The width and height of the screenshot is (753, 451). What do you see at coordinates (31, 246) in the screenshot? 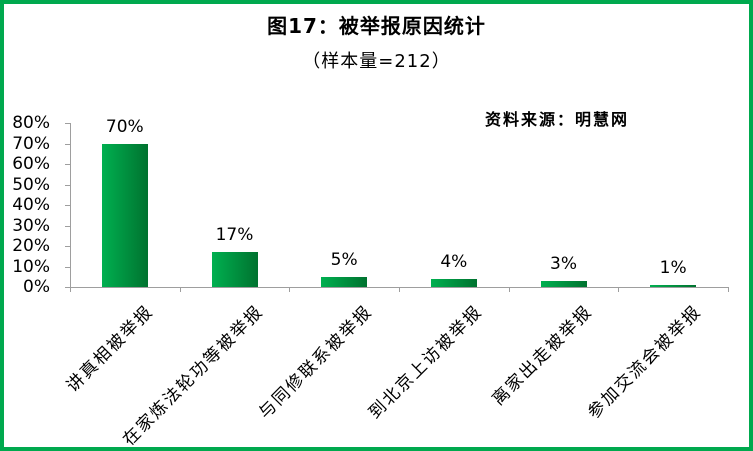
I see `y-tick-label: 20%` at bounding box center [31, 246].